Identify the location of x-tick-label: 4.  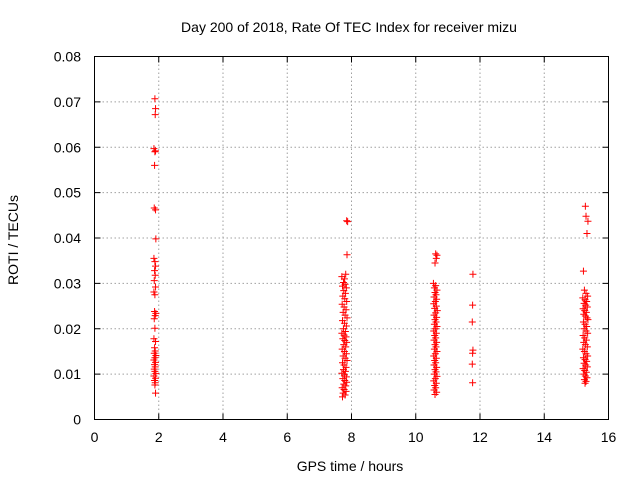
(223, 437).